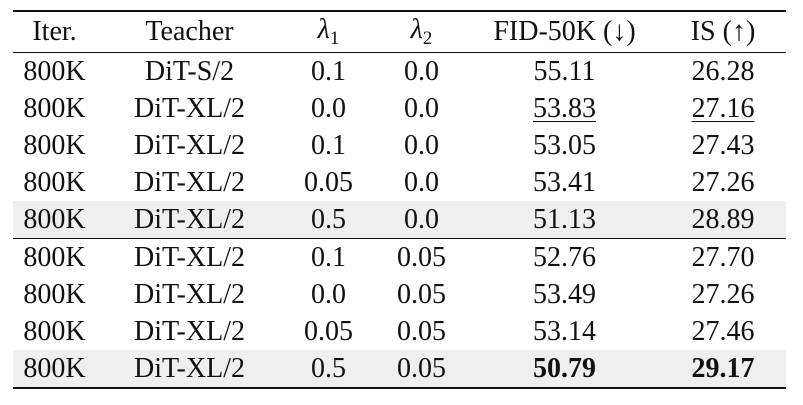 This screenshot has width=803, height=405. I want to click on cell-is: 27.46, so click(723, 331).